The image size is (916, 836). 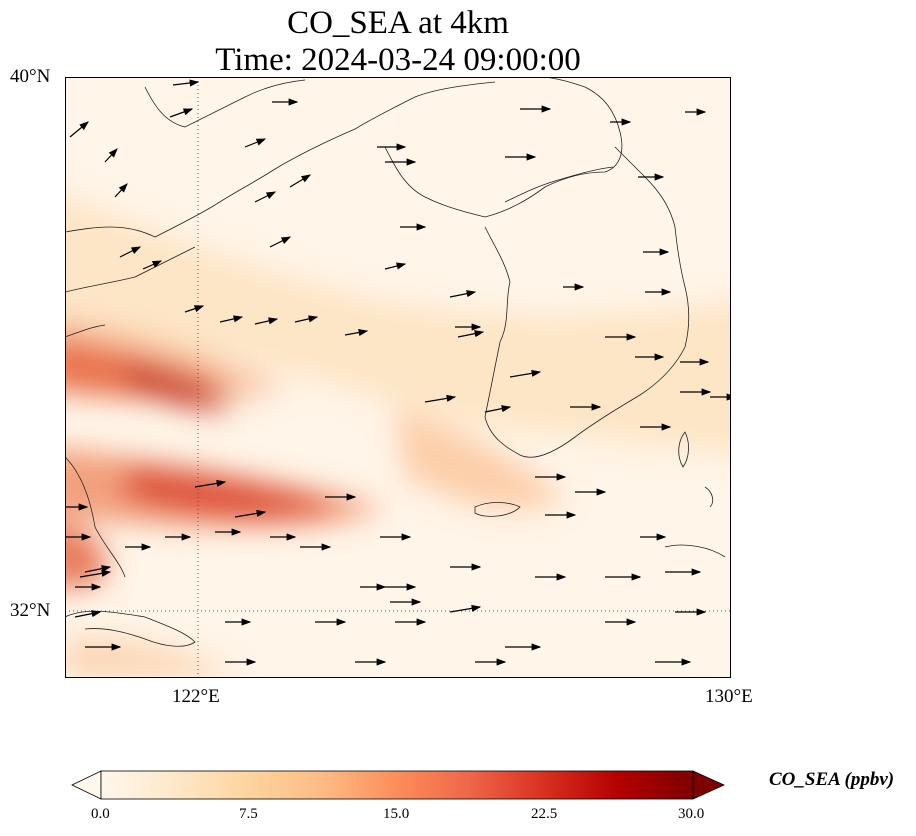 What do you see at coordinates (729, 696) in the screenshot?
I see `lon-tick-130: 130°E` at bounding box center [729, 696].